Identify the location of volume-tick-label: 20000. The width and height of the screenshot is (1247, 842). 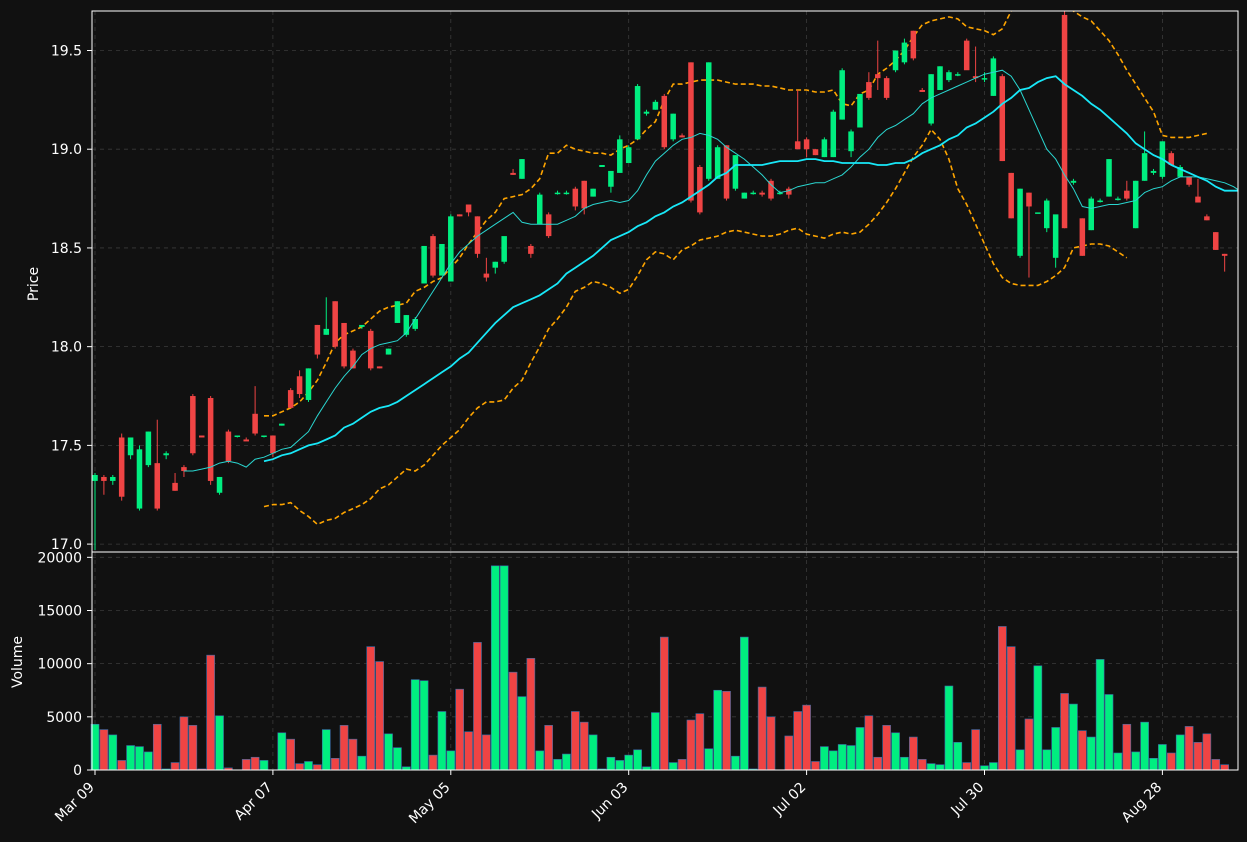
(59, 558).